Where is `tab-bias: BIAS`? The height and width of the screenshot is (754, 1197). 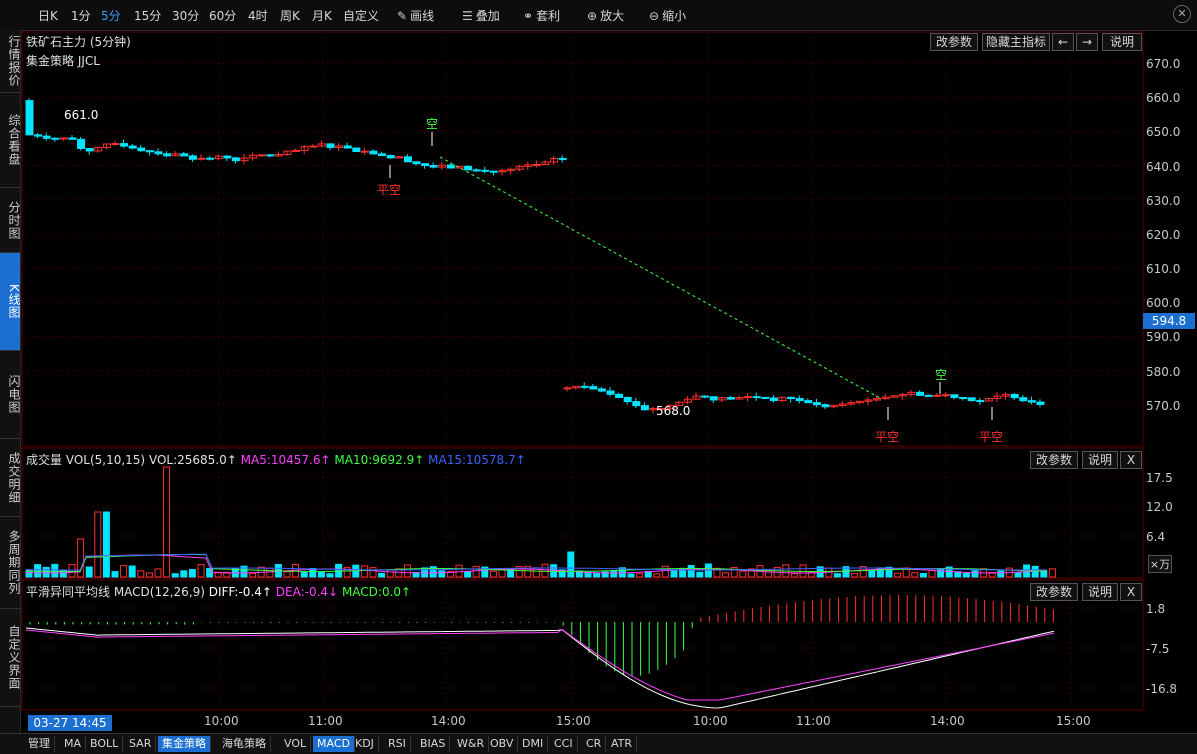
tab-bias: BIAS is located at coordinates (433, 744).